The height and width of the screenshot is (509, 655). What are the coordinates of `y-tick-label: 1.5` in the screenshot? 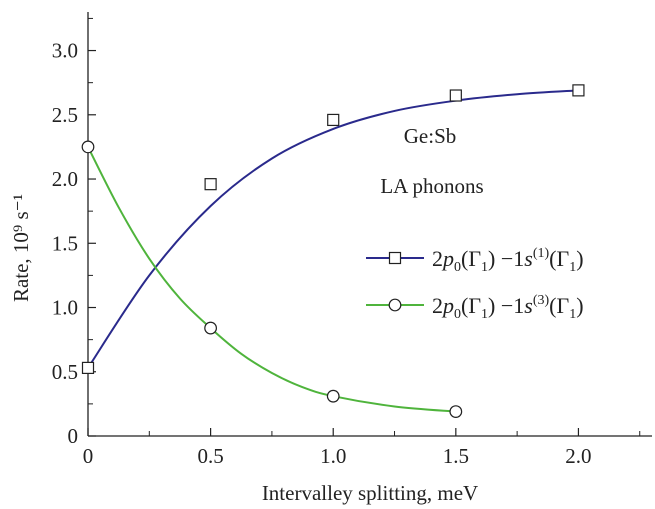 It's located at (65, 243).